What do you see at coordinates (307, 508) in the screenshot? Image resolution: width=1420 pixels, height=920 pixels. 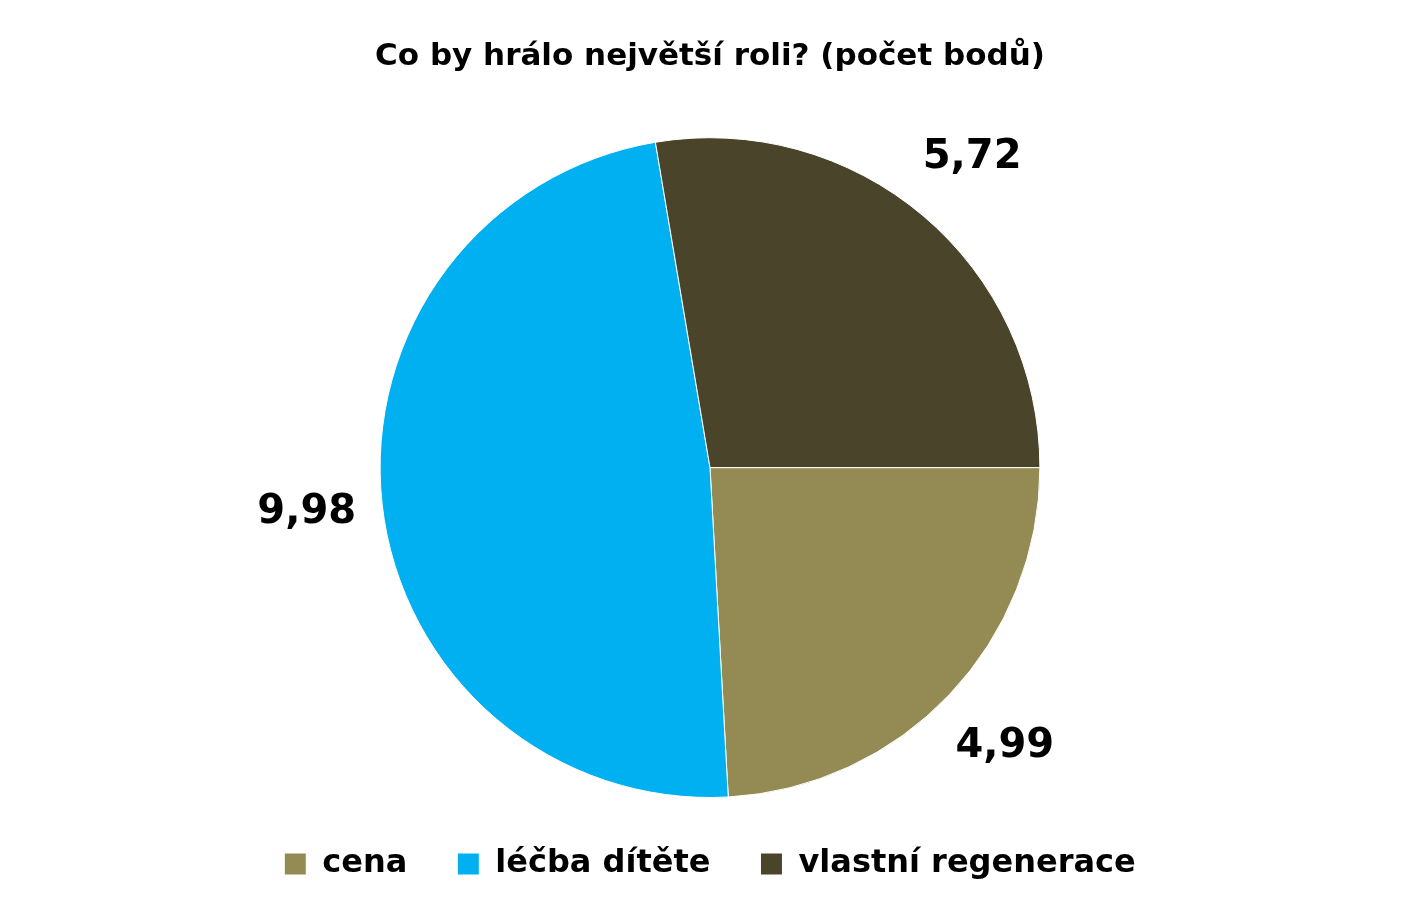 I see `data-label: 9,98` at bounding box center [307, 508].